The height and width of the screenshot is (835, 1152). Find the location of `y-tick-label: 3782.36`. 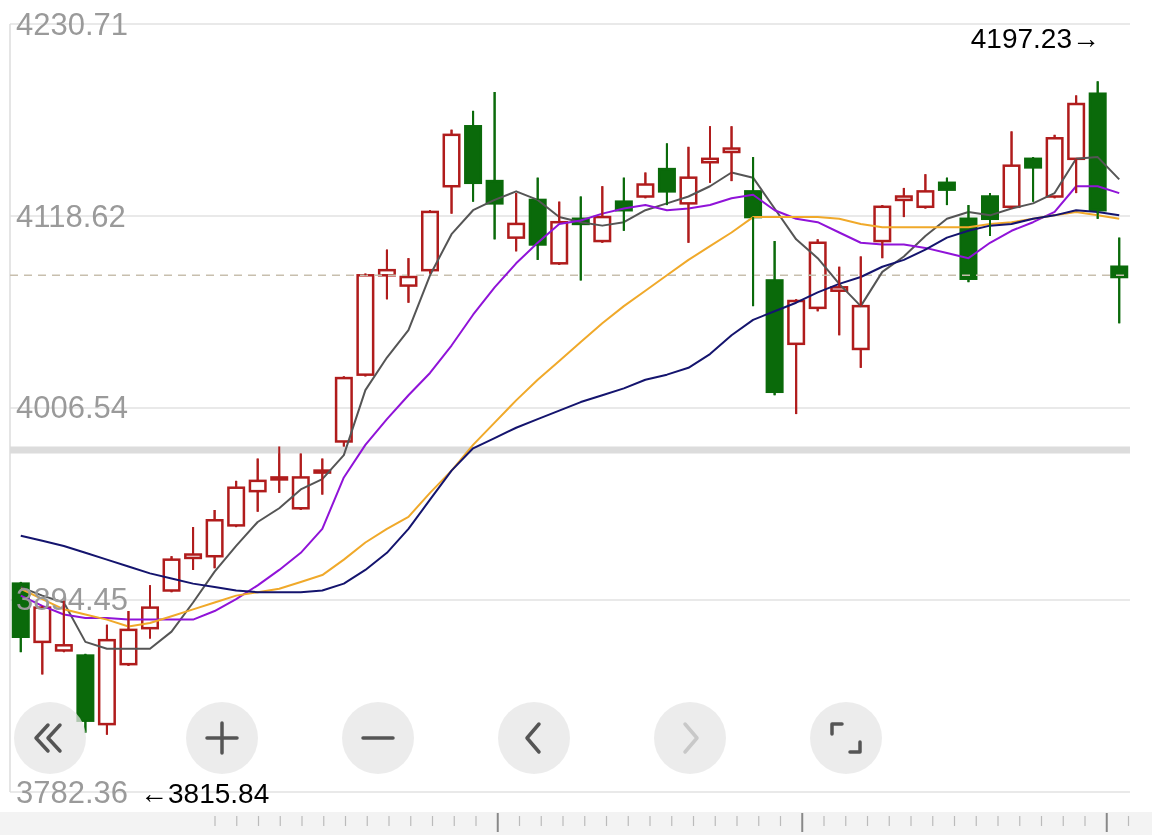

y-tick-label: 3782.36 is located at coordinates (72, 792).